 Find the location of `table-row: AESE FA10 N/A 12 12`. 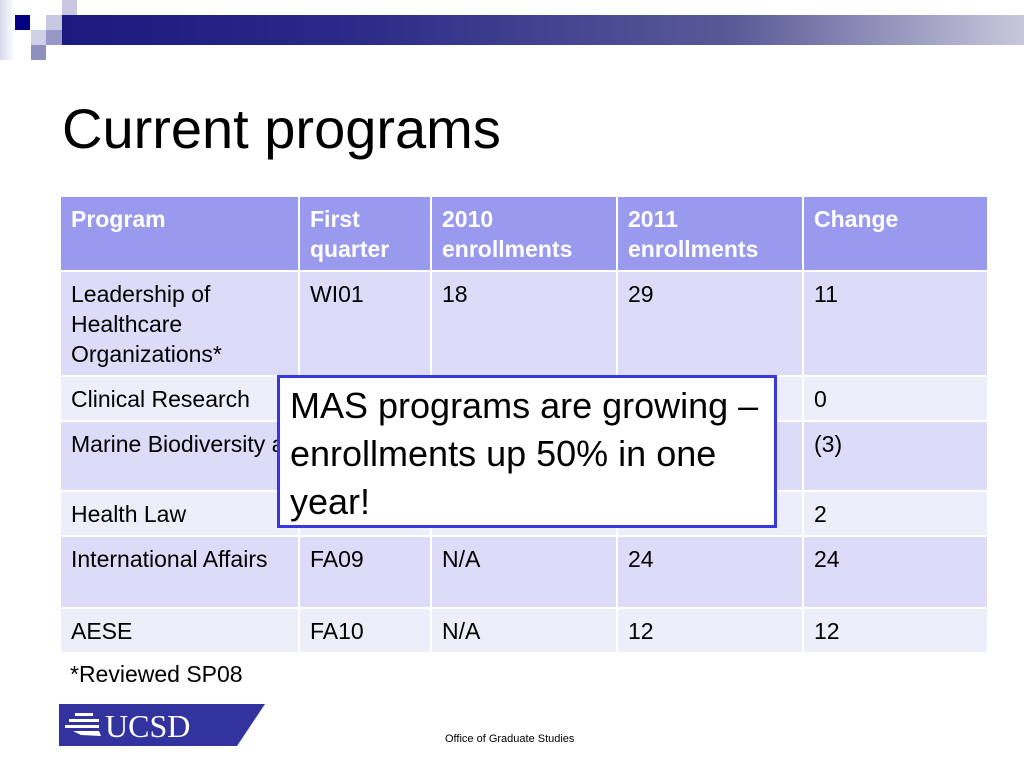

table-row: AESE FA10 N/A 12 12 is located at coordinates (524, 630).